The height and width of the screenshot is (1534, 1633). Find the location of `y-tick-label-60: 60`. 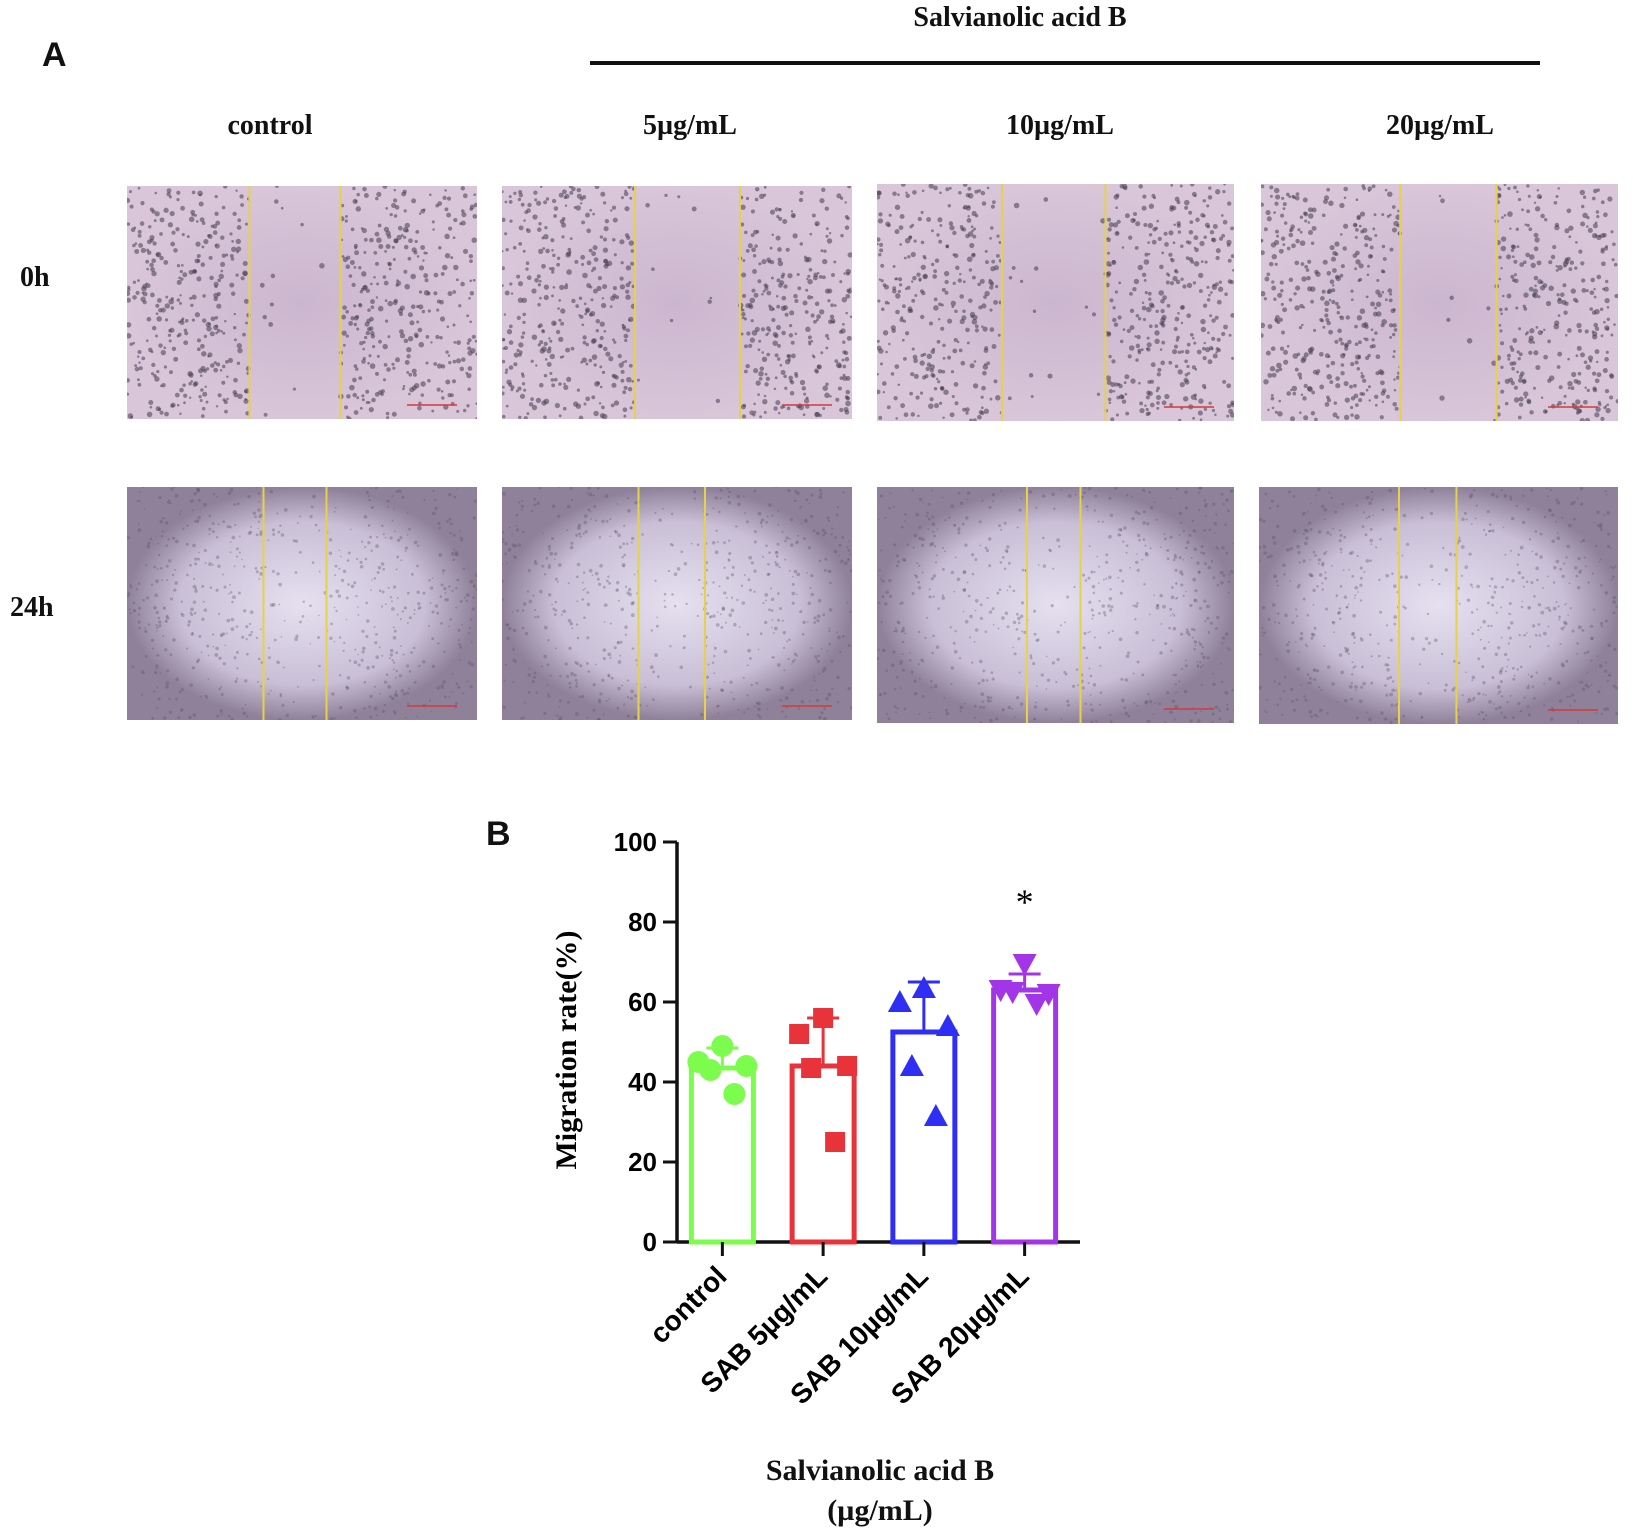

y-tick-label-60: 60 is located at coordinates (642, 1002).